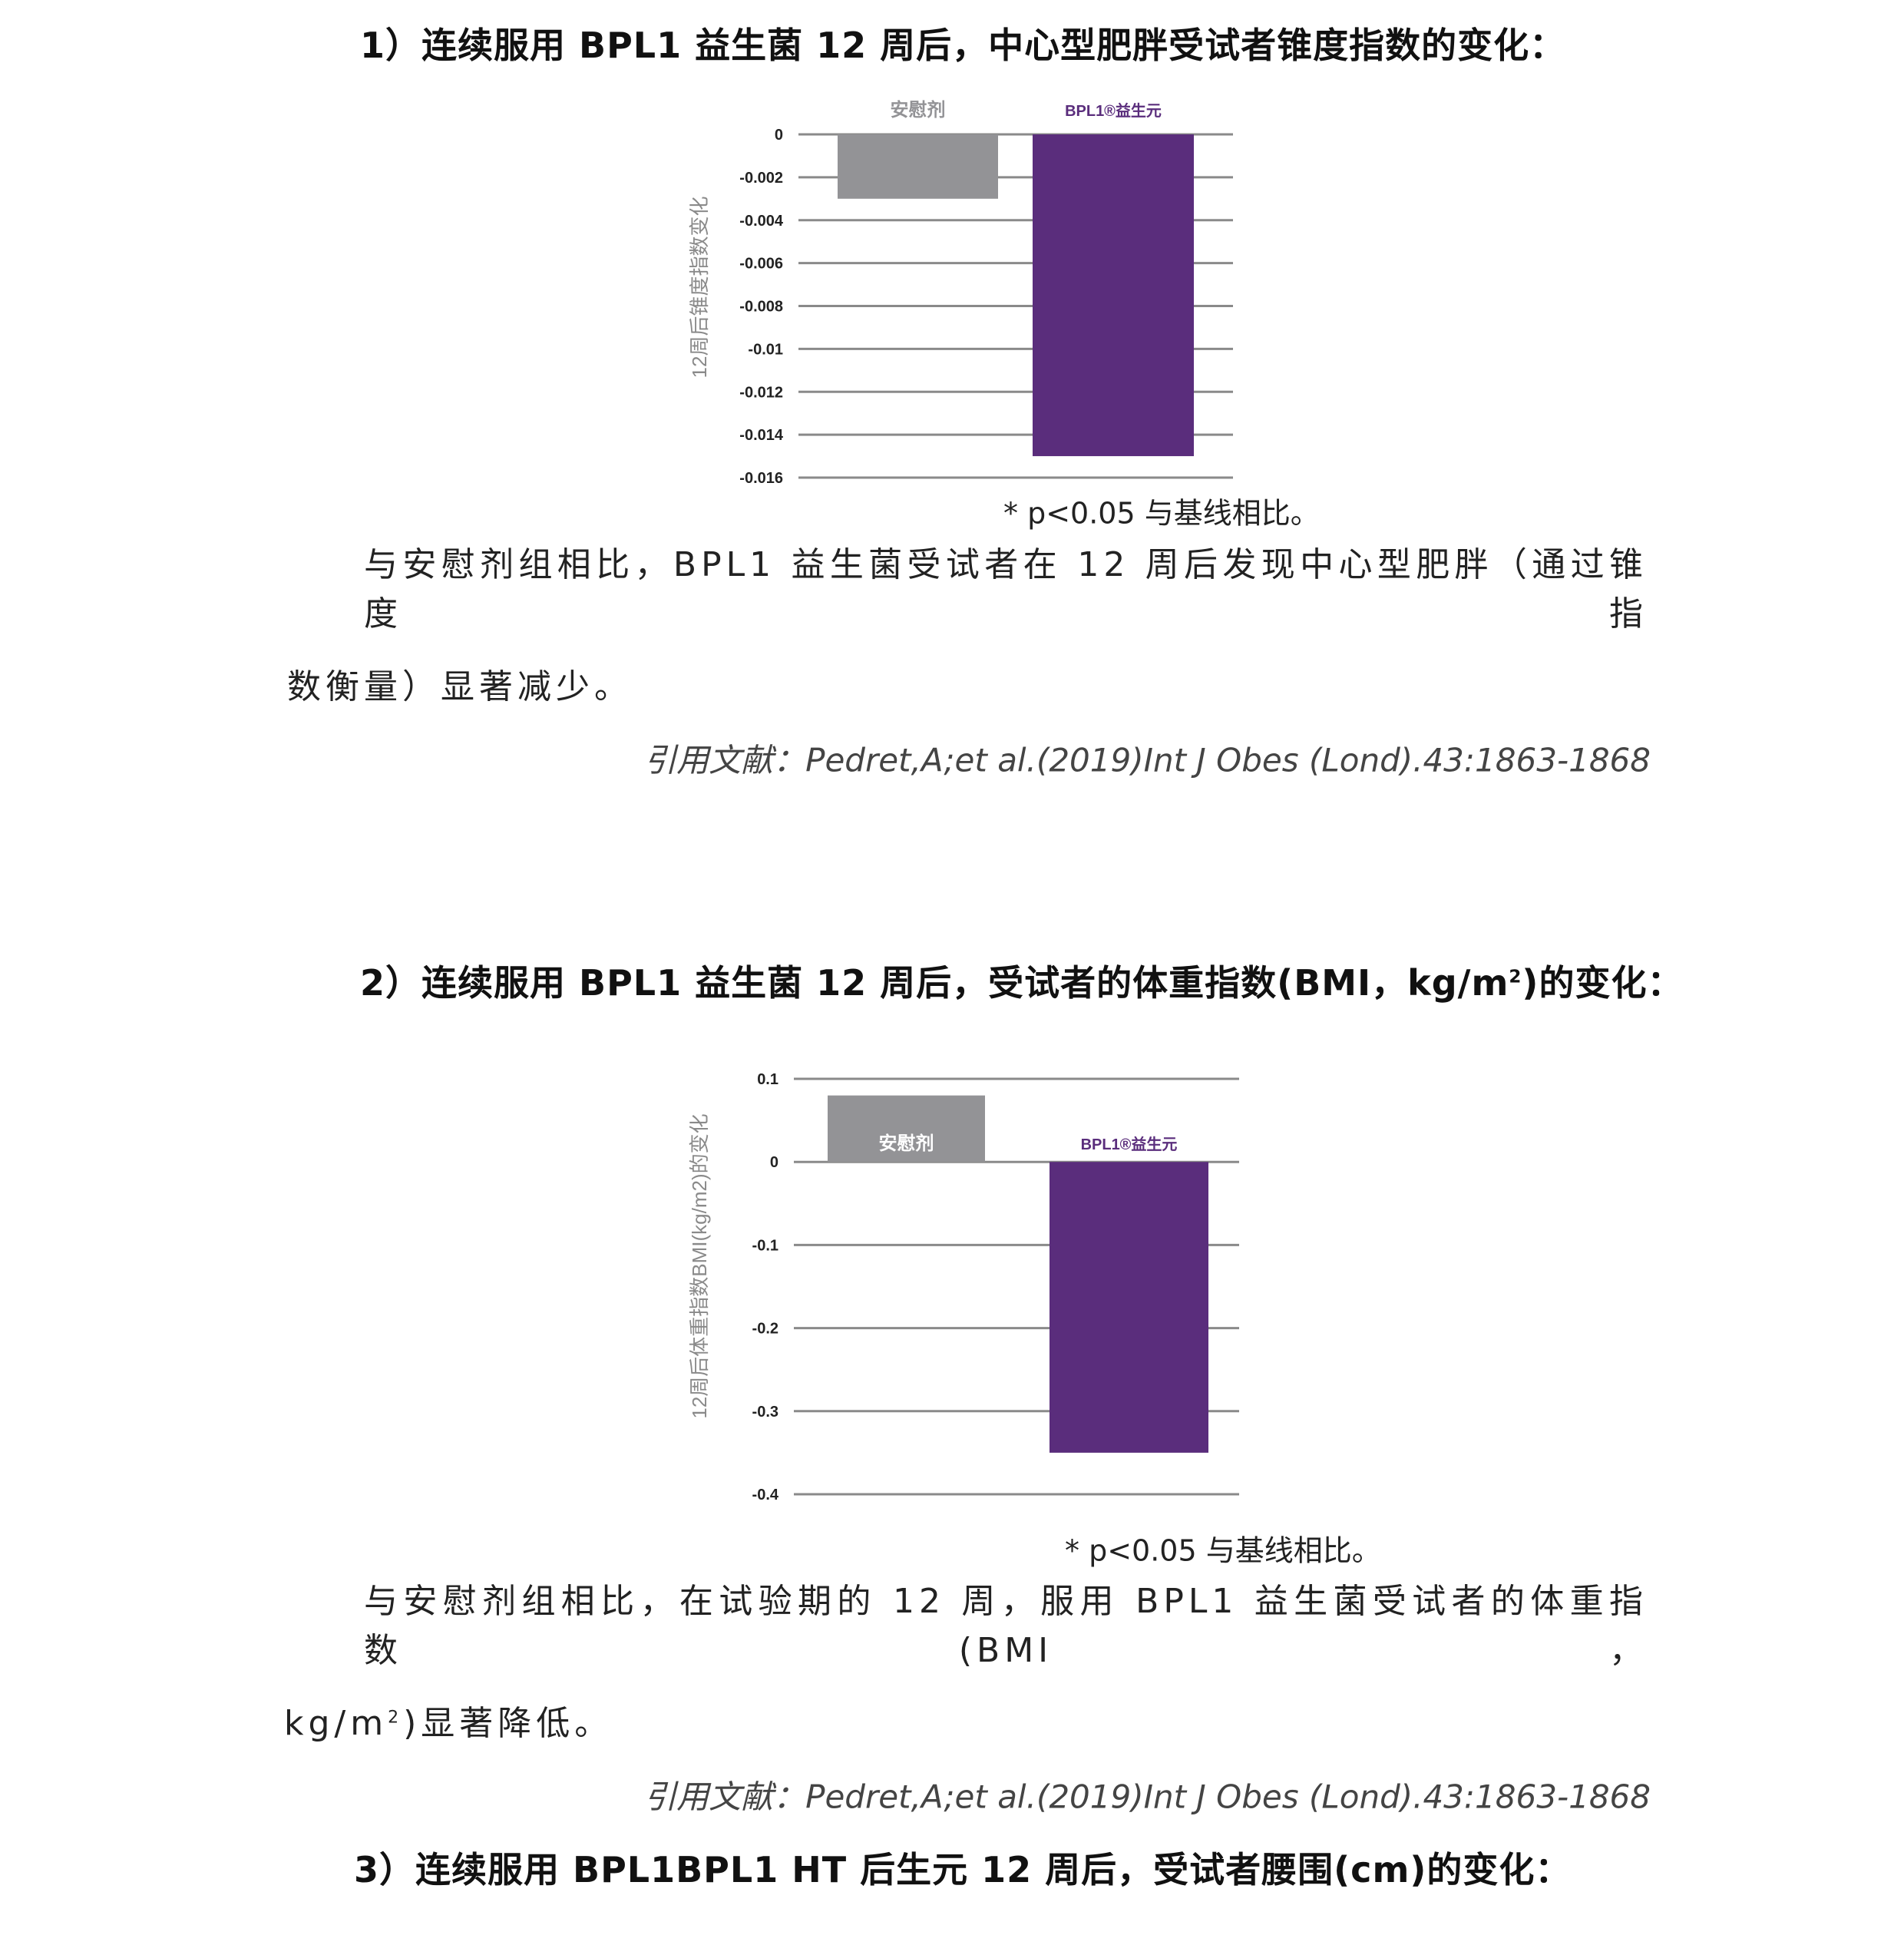  Describe the element at coordinates (336, 1724) in the screenshot. I see `section2-paragraph-unit: kg/m` at that location.